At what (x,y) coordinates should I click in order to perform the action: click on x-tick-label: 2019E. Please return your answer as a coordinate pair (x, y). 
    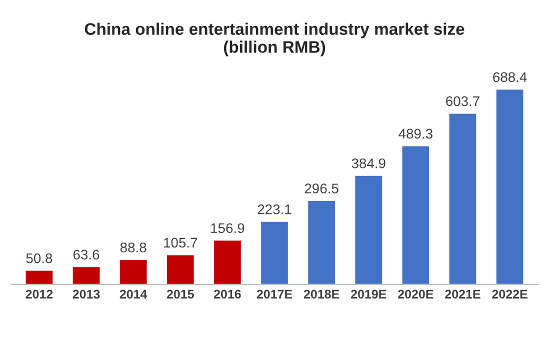
    Looking at the image, I should click on (368, 294).